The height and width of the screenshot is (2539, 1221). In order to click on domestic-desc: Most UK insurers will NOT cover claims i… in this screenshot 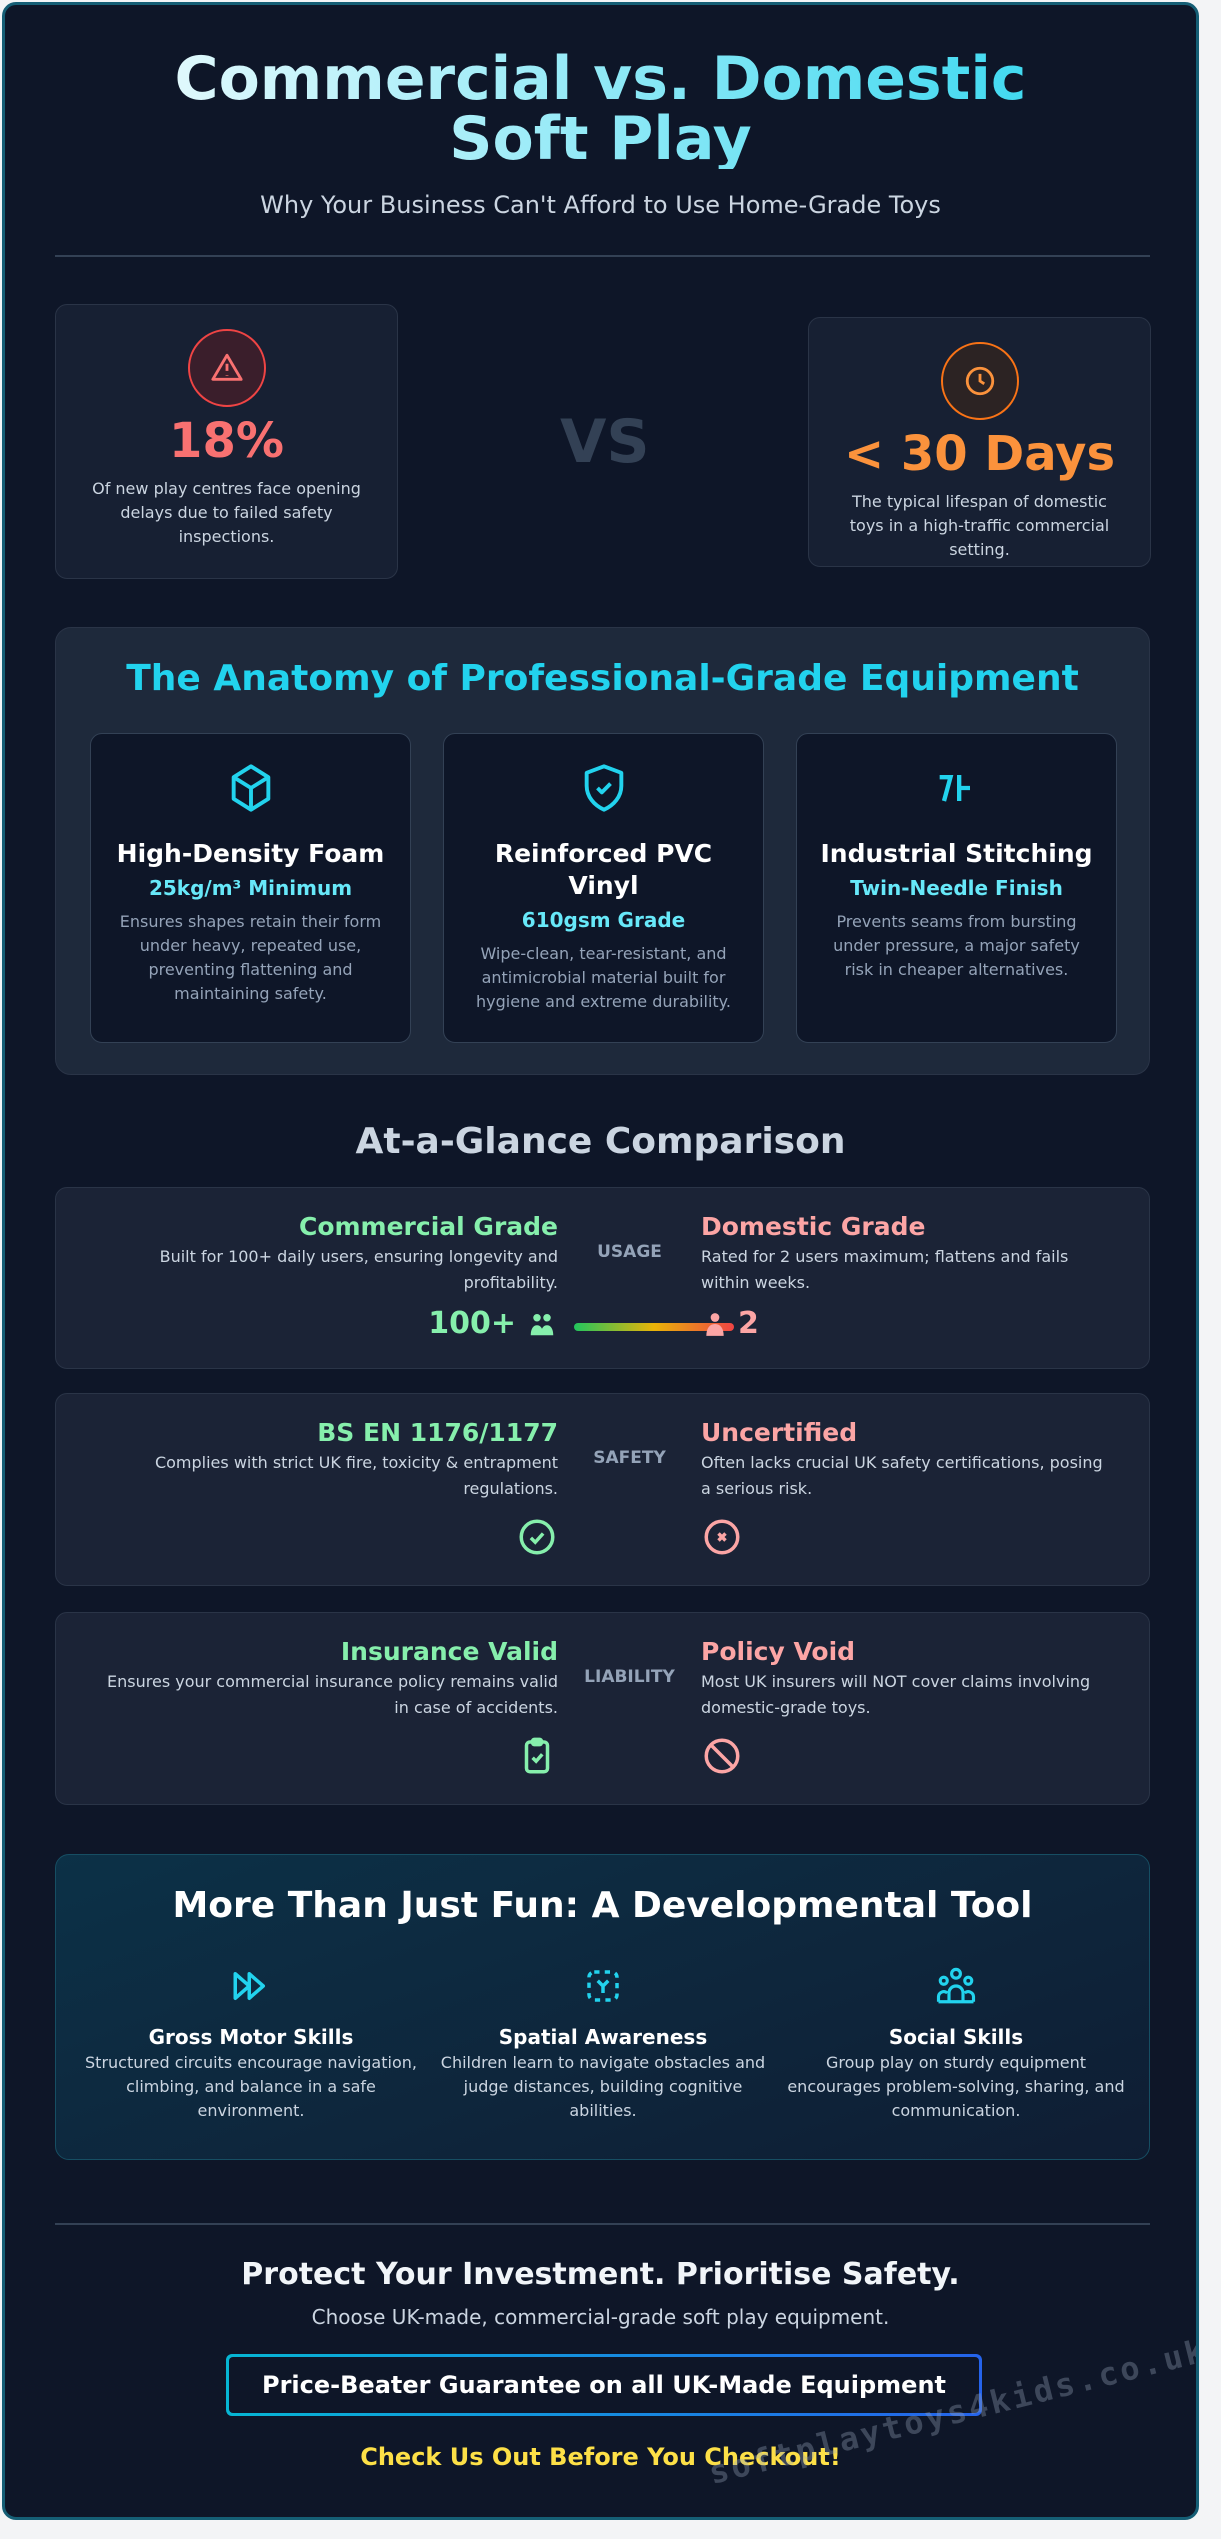, I will do `click(896, 1694)`.